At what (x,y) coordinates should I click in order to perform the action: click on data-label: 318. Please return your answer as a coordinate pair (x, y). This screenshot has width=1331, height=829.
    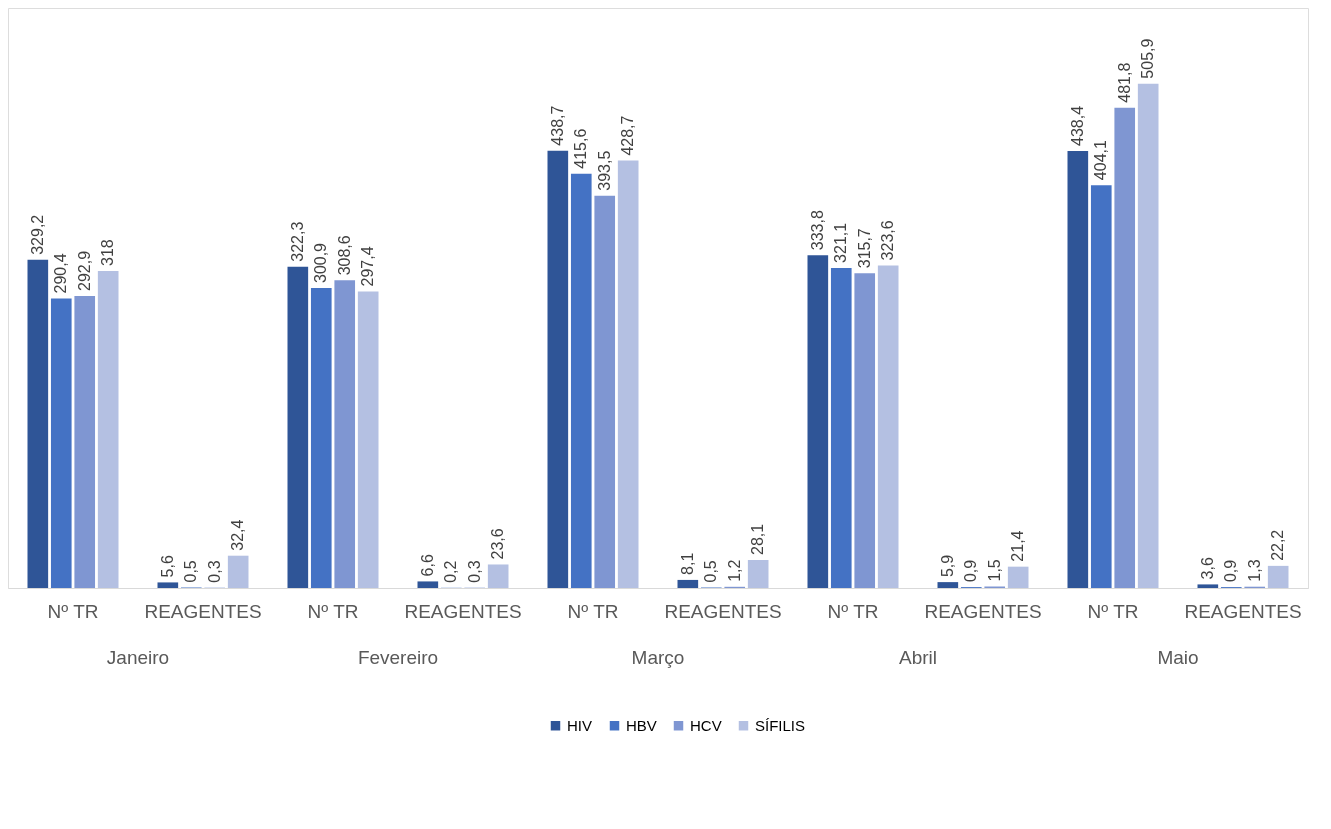
    Looking at the image, I should click on (108, 252).